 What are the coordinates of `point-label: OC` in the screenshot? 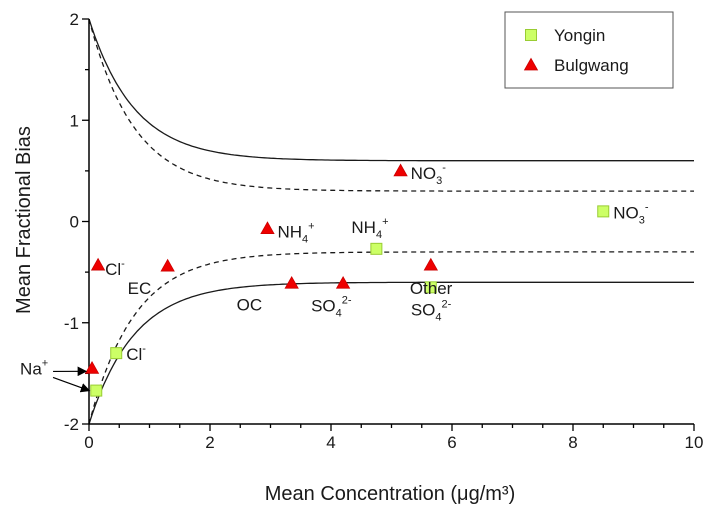 It's located at (249, 304).